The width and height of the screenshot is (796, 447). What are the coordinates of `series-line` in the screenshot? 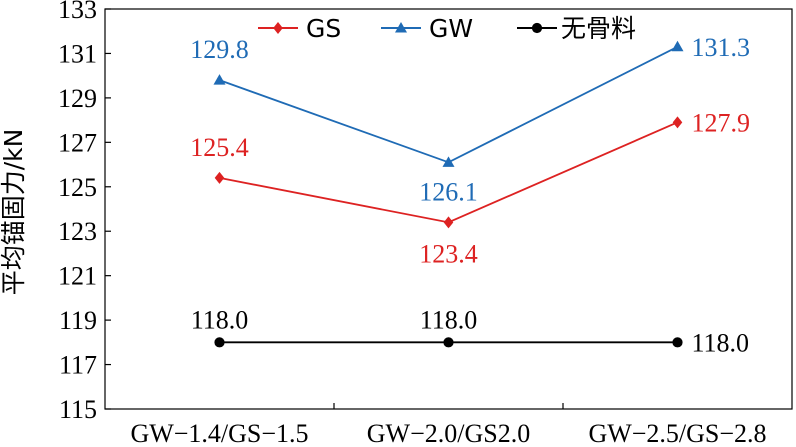 It's located at (448, 172).